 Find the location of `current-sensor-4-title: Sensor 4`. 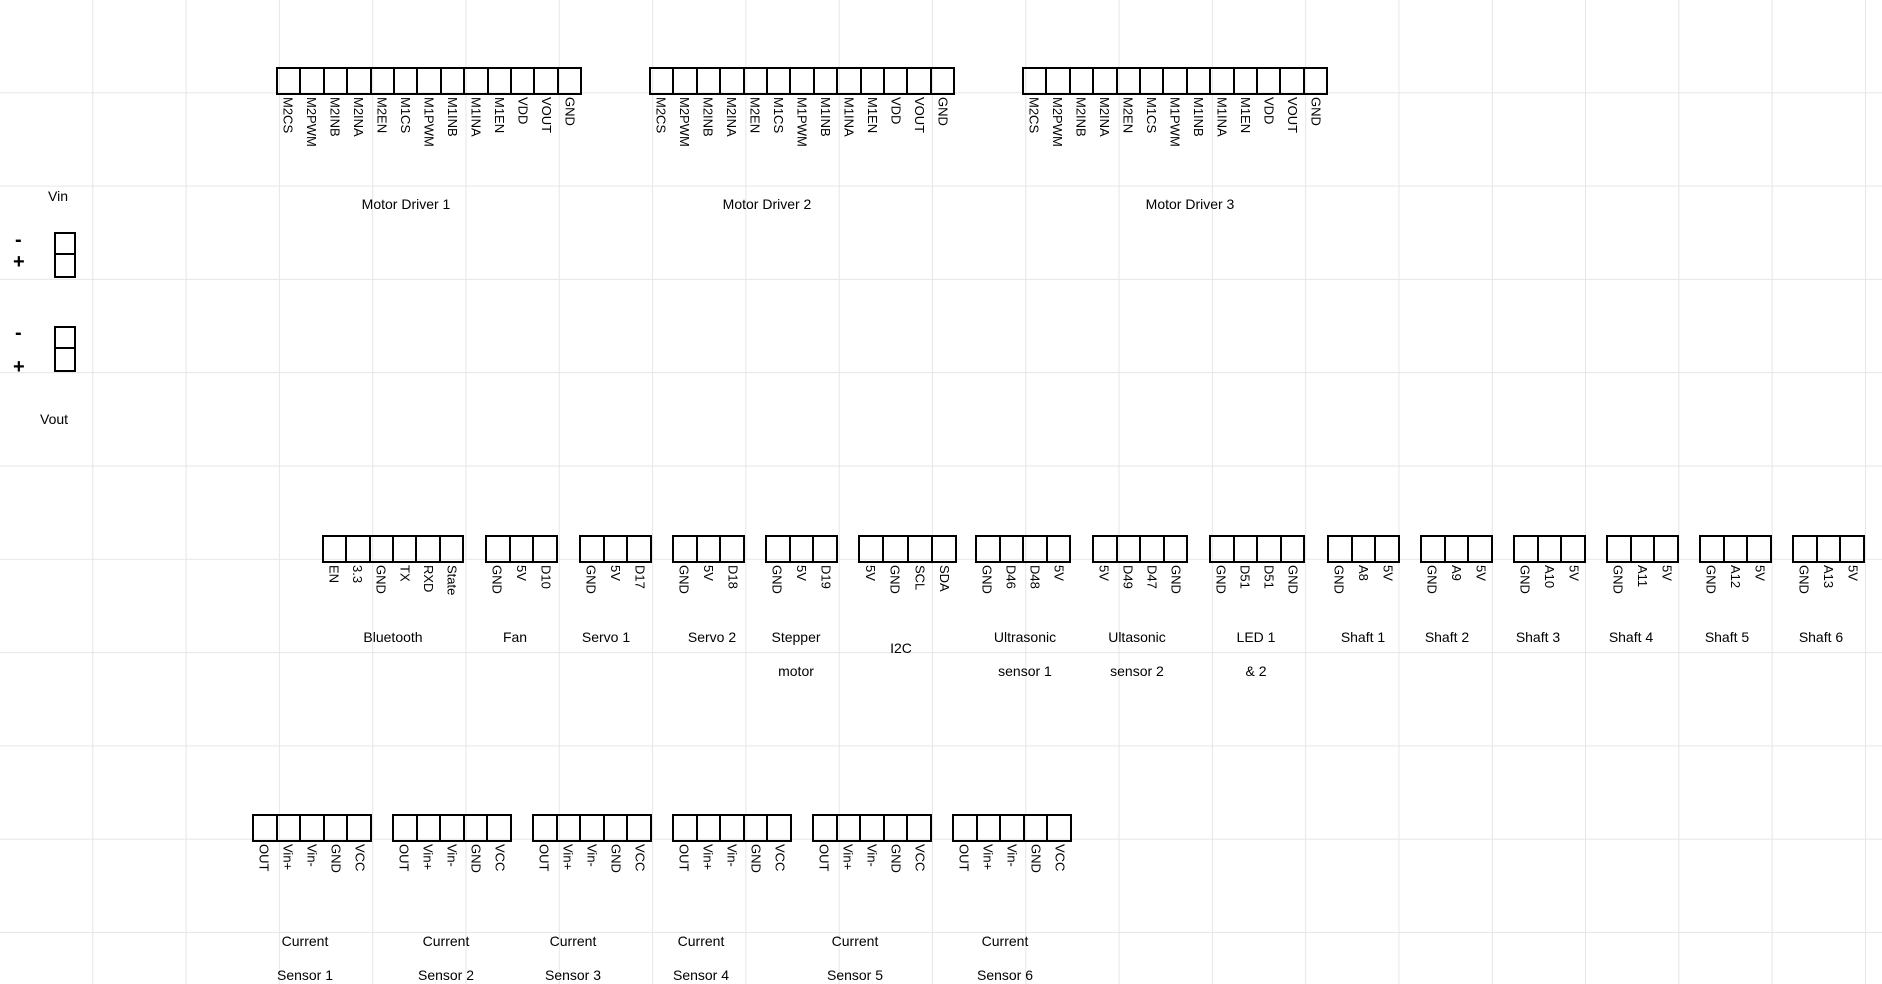

current-sensor-4-title: Sensor 4 is located at coordinates (701, 975).